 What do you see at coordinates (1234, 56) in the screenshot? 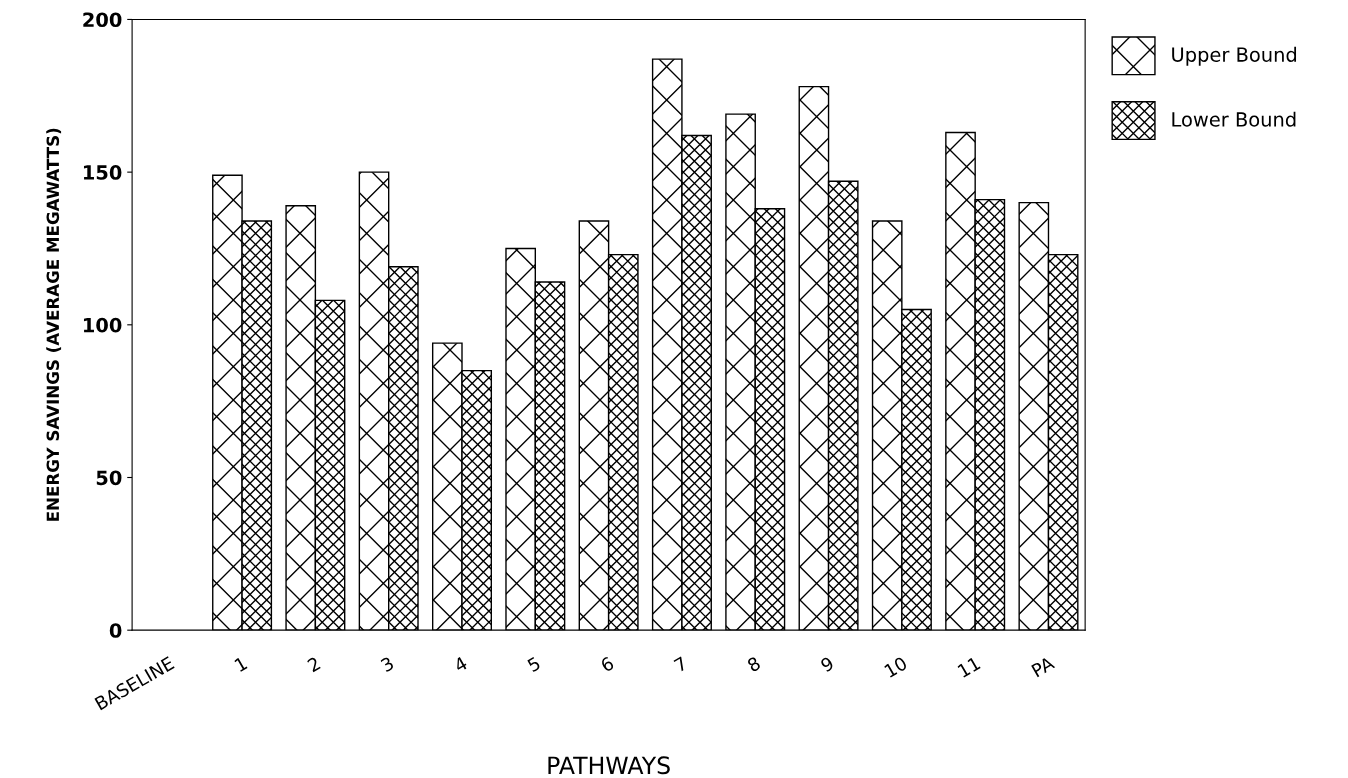
I see `legend-label: Upper Bound` at bounding box center [1234, 56].